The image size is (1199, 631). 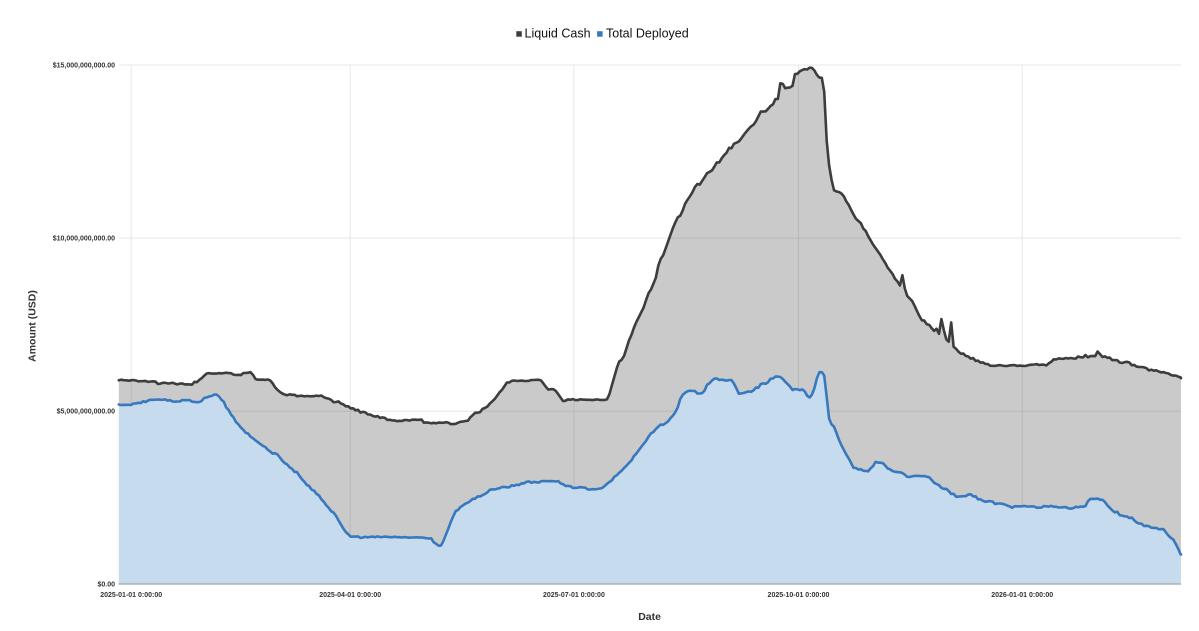 What do you see at coordinates (647, 33) in the screenshot?
I see `svg-text: Total Deployed` at bounding box center [647, 33].